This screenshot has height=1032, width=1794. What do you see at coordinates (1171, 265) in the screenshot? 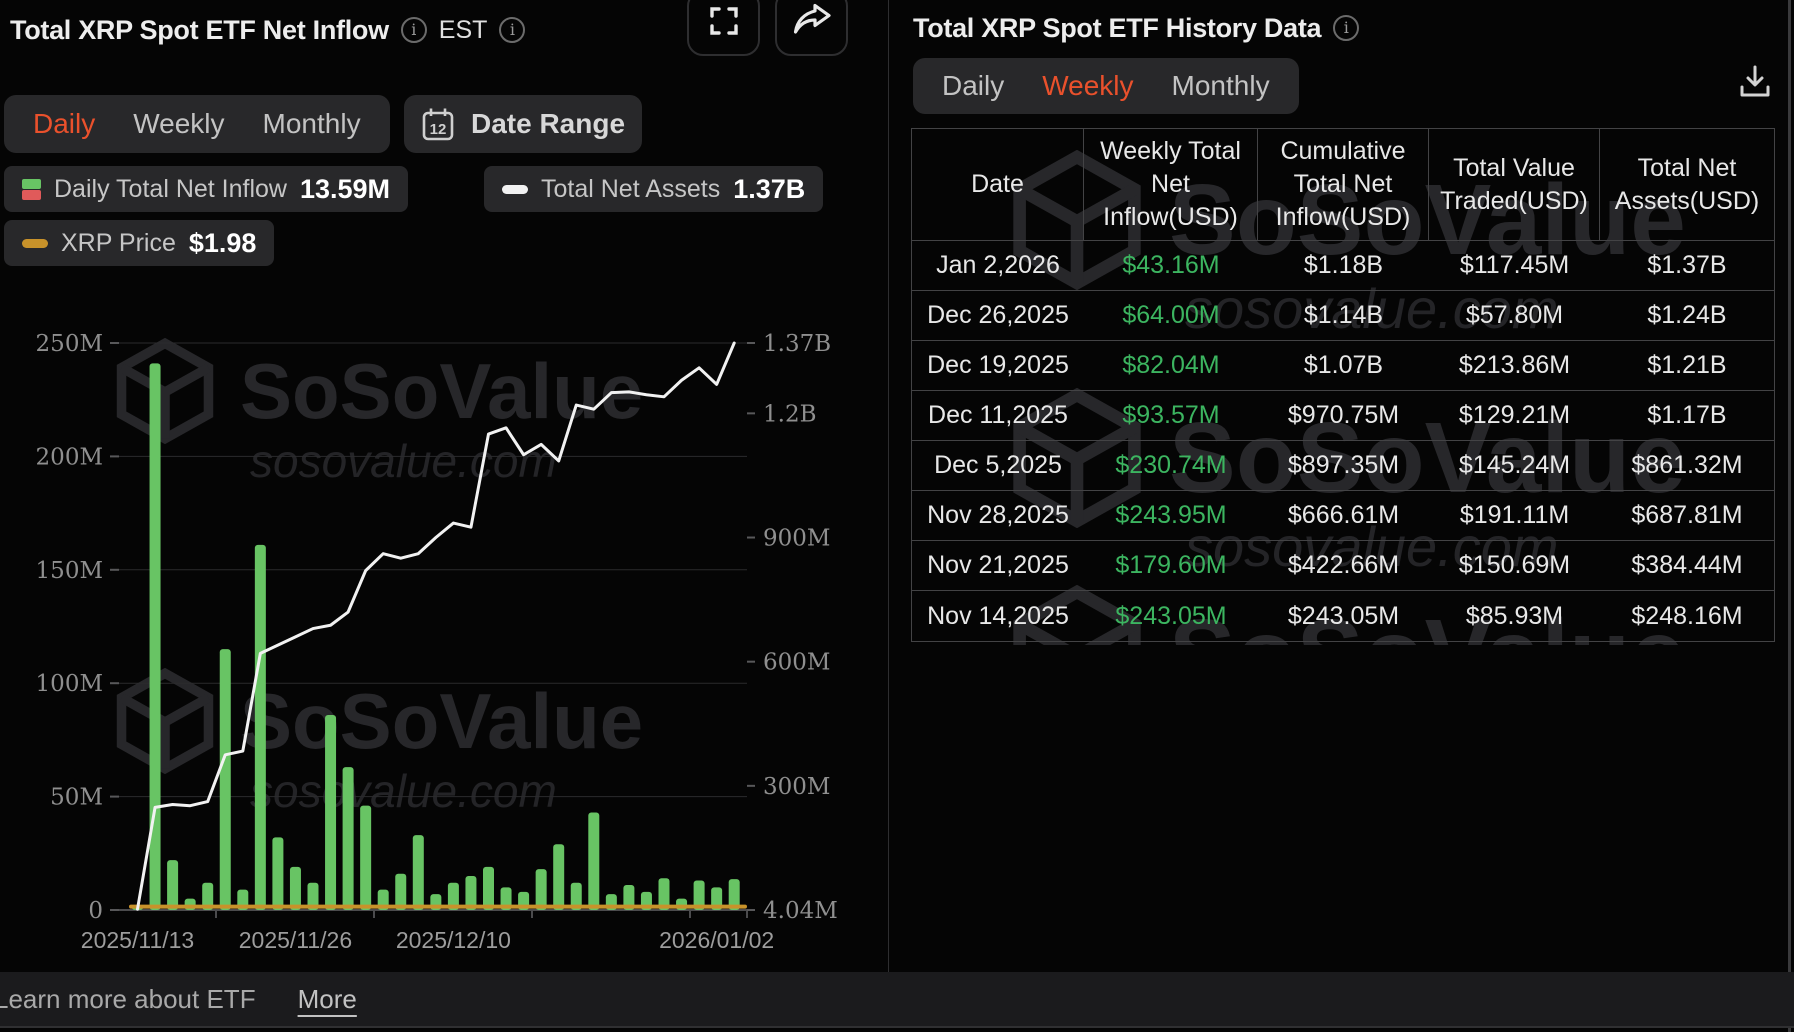
I see `value-cell: $43.16M` at bounding box center [1171, 265].